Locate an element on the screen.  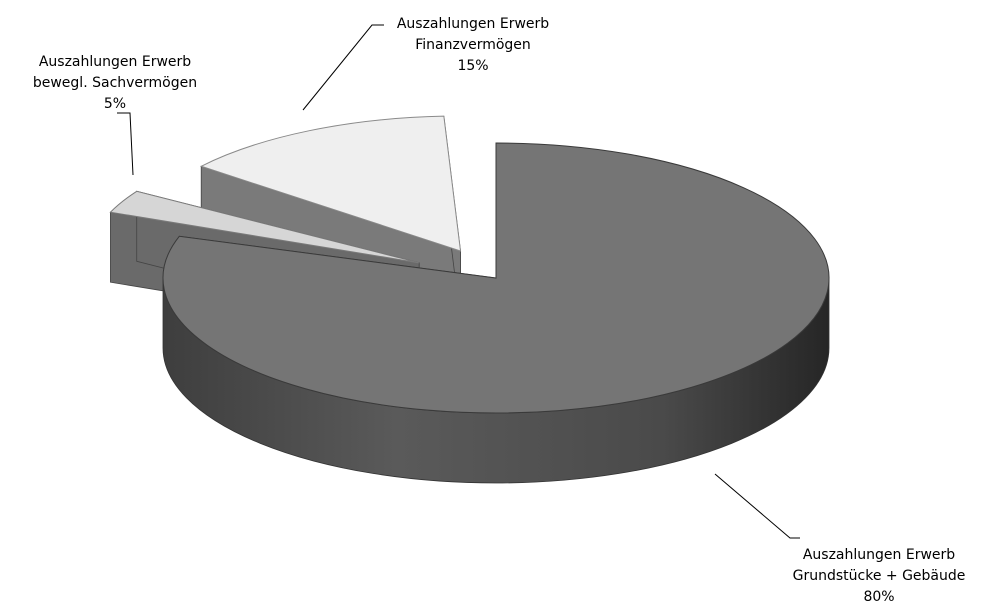
slice-label-line2: bewegl. Sachvermögen is located at coordinates (115, 83).